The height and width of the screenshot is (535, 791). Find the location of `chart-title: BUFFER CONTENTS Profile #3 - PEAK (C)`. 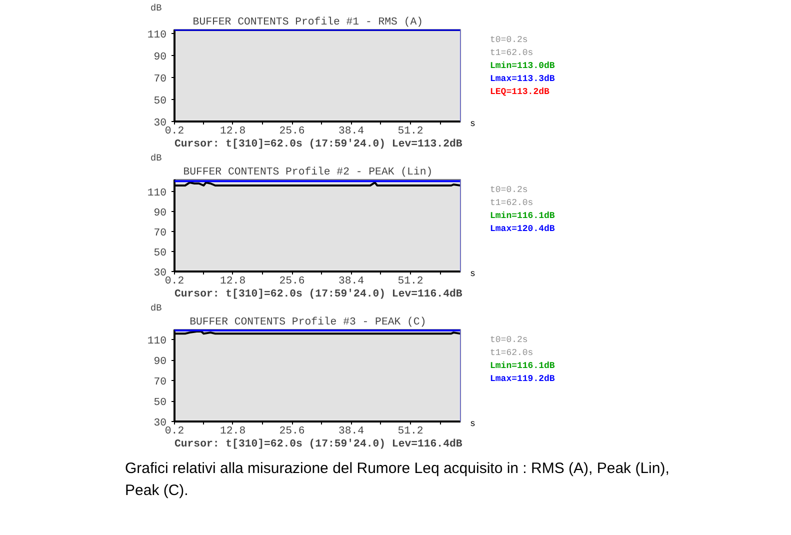

chart-title: BUFFER CONTENTS Profile #3 - PEAK (C) is located at coordinates (308, 322).